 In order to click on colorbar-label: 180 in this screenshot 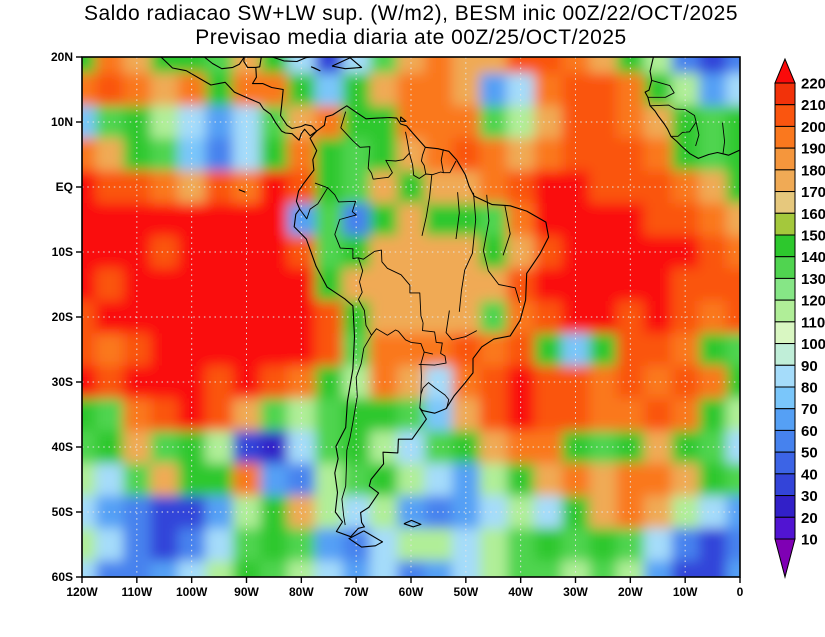, I will do `click(813, 170)`.